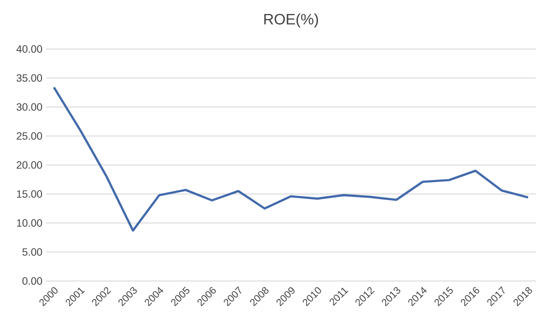 The width and height of the screenshot is (550, 329). I want to click on y-tick-label: 5.00, so click(32, 252).